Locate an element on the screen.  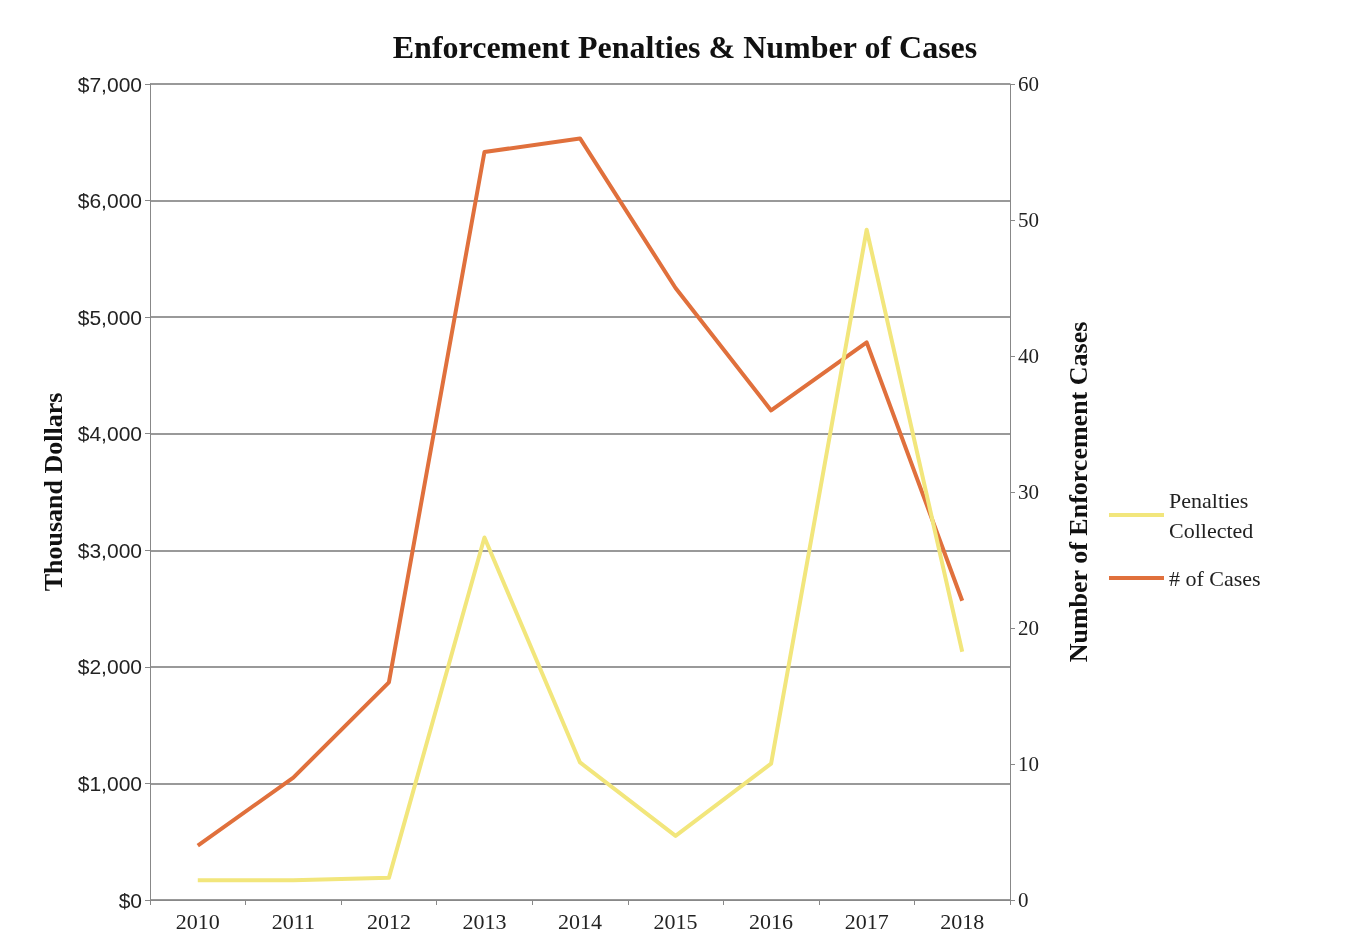
y2-tick-label: 10 is located at coordinates (1028, 764).